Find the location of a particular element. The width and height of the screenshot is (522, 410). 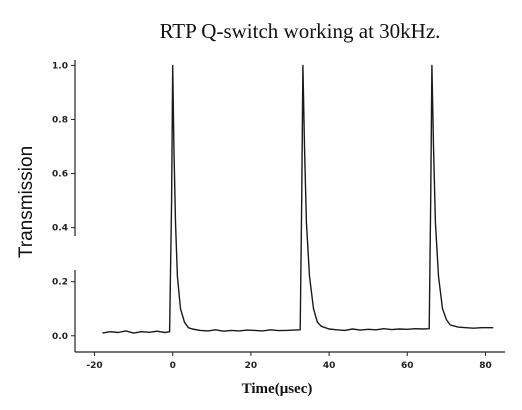

x-tick-label: 80 is located at coordinates (485, 366).